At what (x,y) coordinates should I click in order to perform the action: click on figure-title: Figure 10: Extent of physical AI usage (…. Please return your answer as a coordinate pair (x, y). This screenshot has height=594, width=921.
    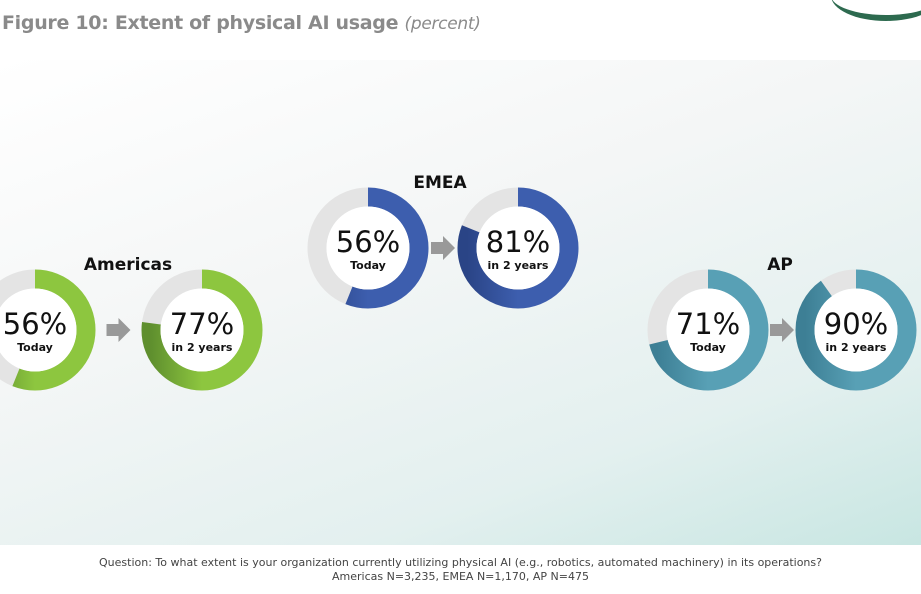
    Looking at the image, I should click on (241, 23).